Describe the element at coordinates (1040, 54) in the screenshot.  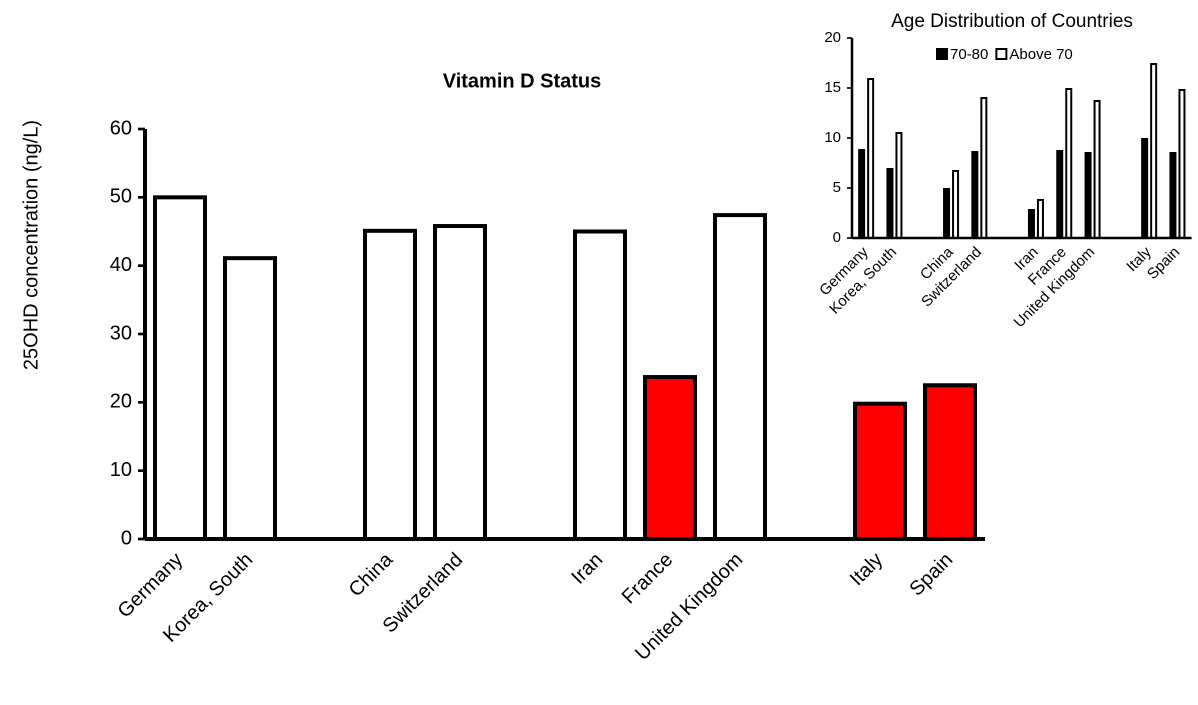
I see `legend-label: Above 70` at that location.